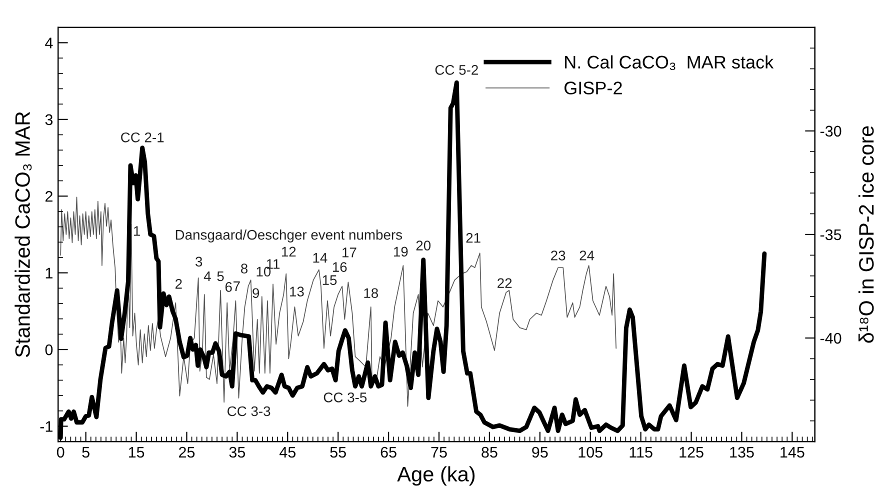  What do you see at coordinates (199, 261) in the screenshot?
I see `annotation: 3` at bounding box center [199, 261].